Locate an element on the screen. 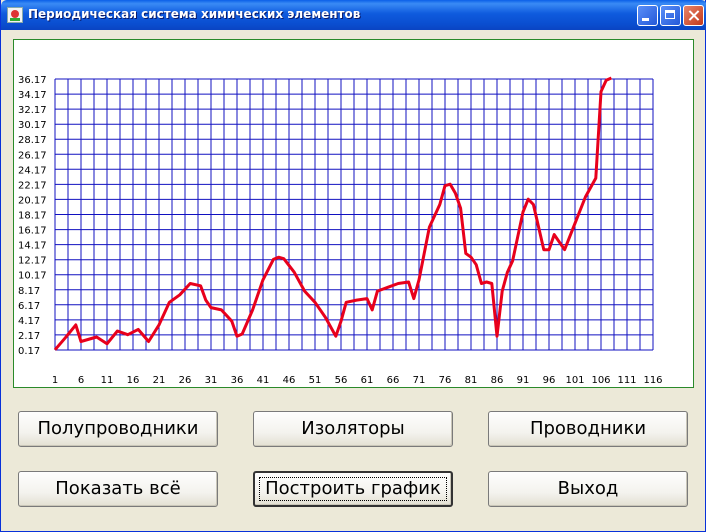 This screenshot has width=706, height=532. x-tick-label: 71 is located at coordinates (419, 380).